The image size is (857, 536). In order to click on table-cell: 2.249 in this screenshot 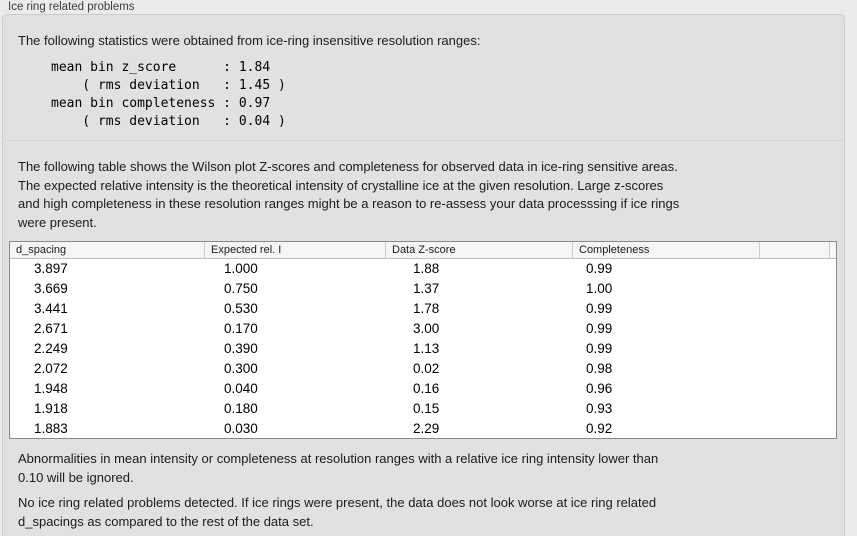, I will do `click(51, 348)`.